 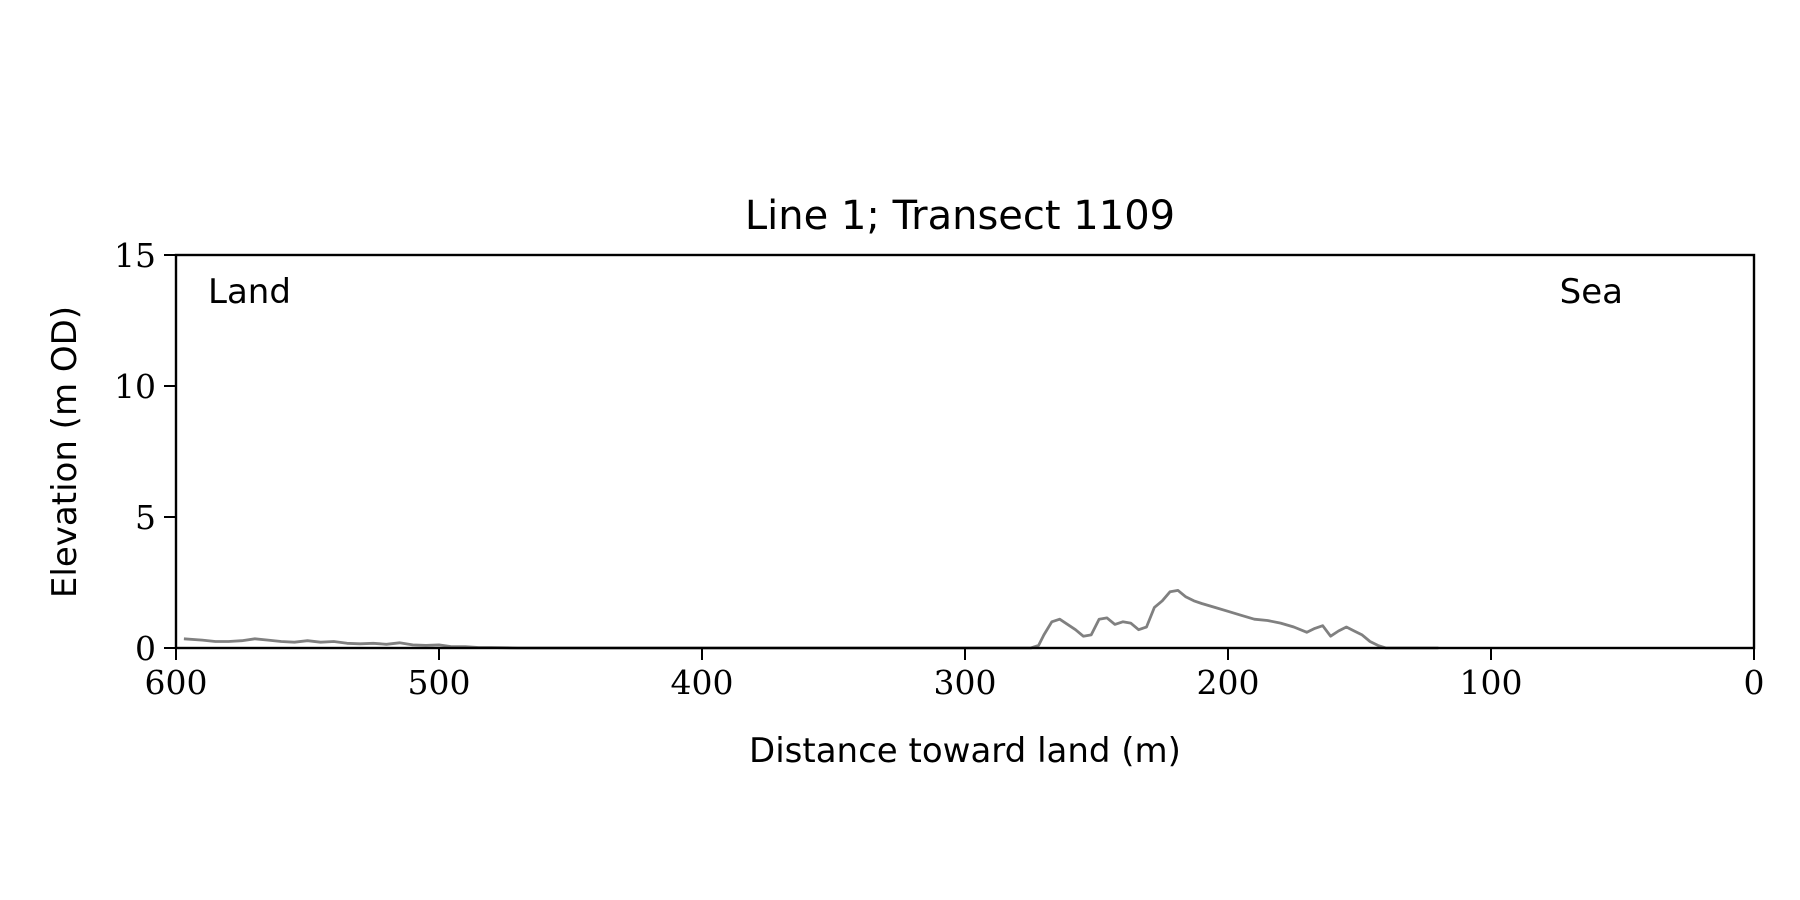 I want to click on elevation-profile-line, so click(x=811, y=619).